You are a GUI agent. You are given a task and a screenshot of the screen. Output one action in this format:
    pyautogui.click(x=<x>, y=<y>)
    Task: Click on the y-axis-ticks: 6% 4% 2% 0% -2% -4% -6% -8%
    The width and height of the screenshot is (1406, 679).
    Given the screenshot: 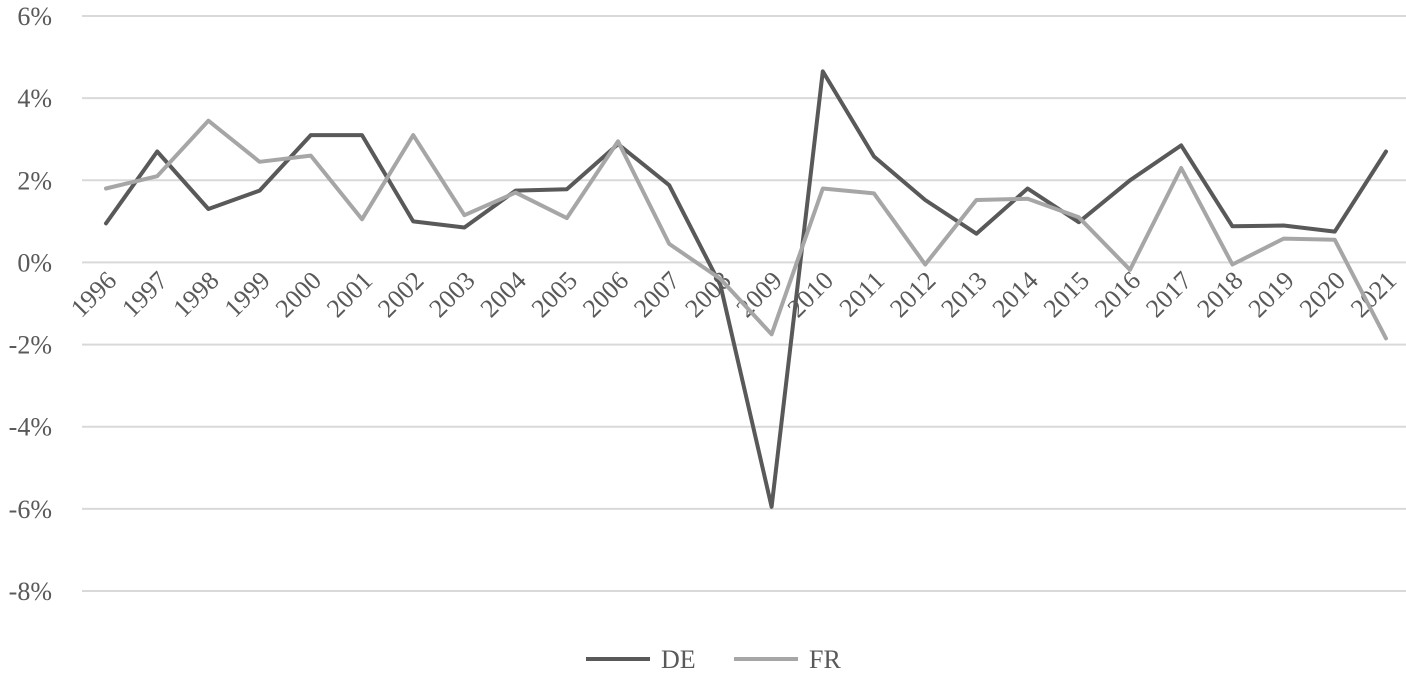 What is the action you would take?
    pyautogui.click(x=30, y=304)
    